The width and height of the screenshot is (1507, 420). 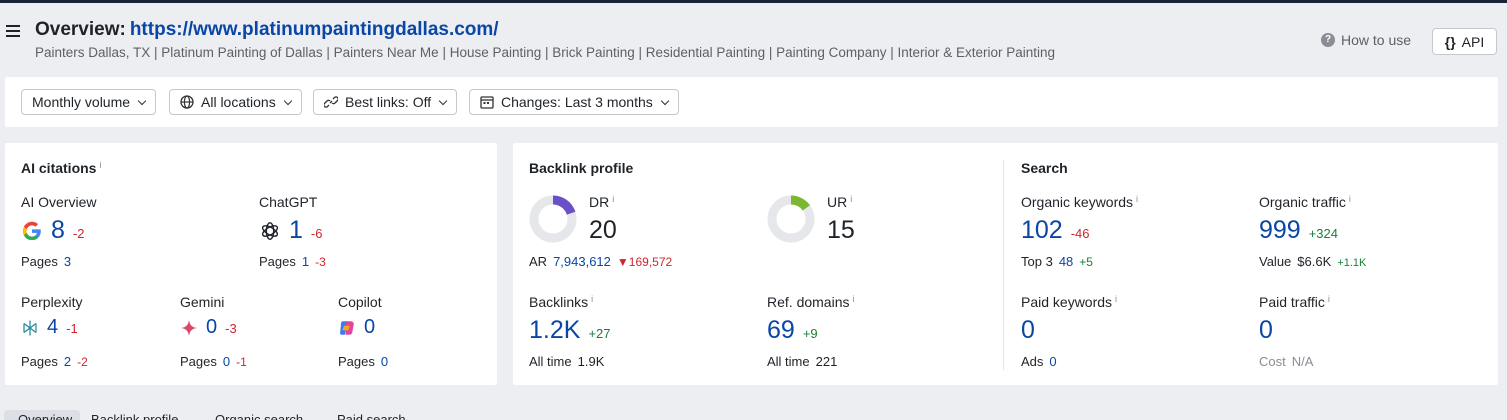 I want to click on api-braces-icon: {}, so click(x=1450, y=41).